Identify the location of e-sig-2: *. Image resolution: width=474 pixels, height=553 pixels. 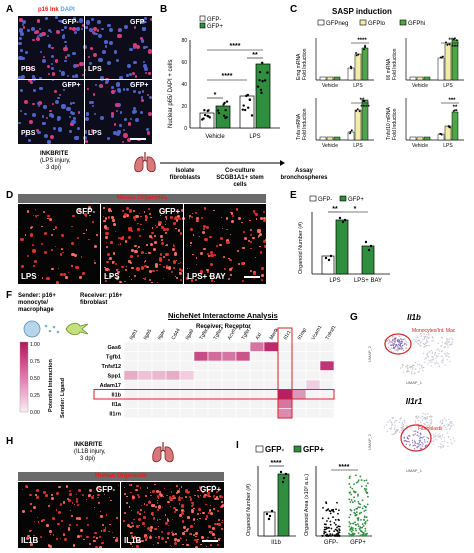
(355, 209).